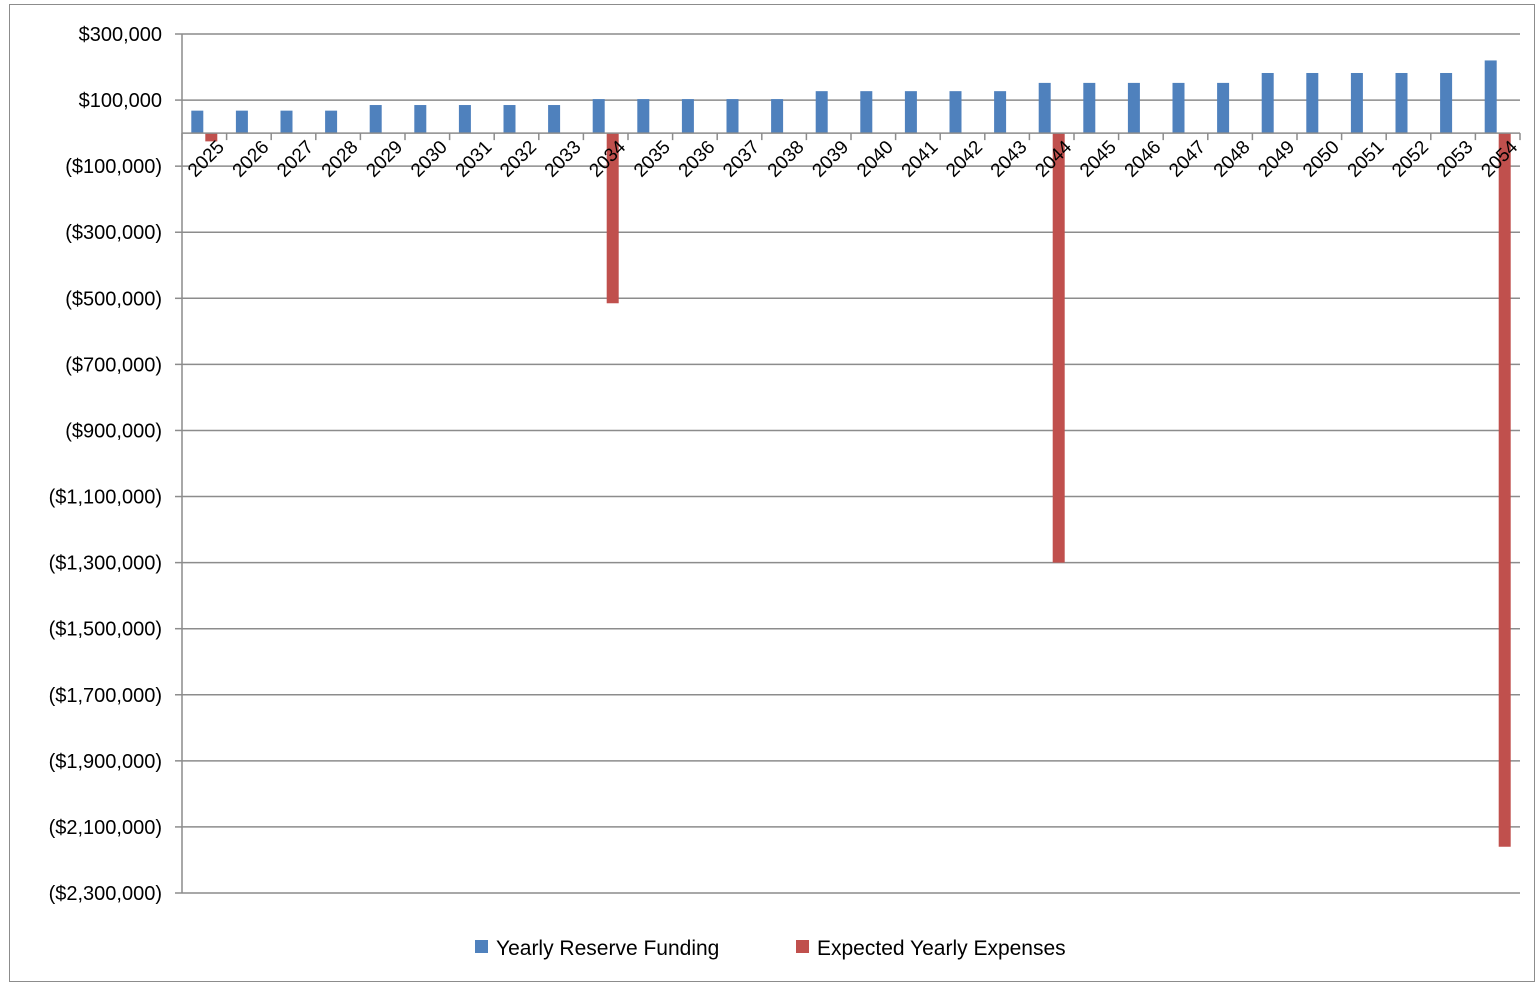  Describe the element at coordinates (105, 828) in the screenshot. I see `y-tick-label: ($2,100,000)` at that location.